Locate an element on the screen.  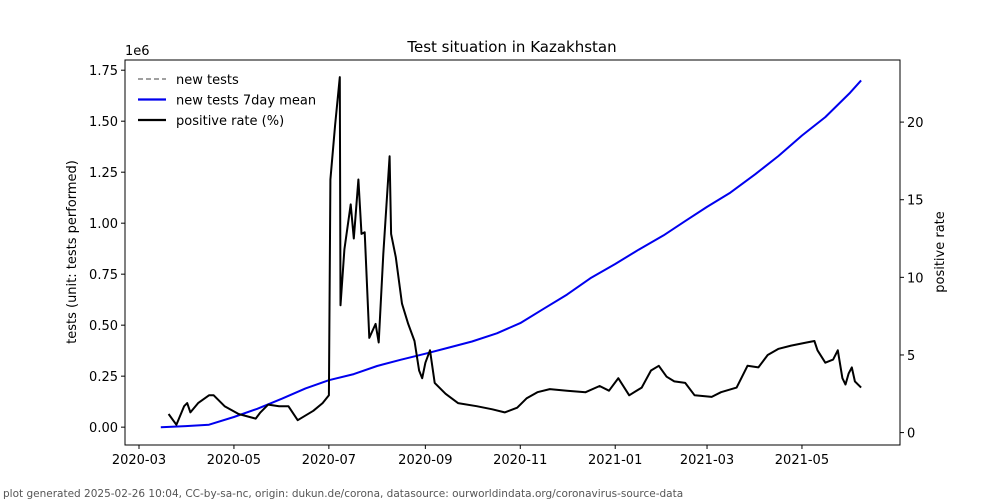
y-right-tick-label: 0 is located at coordinates (911, 434).